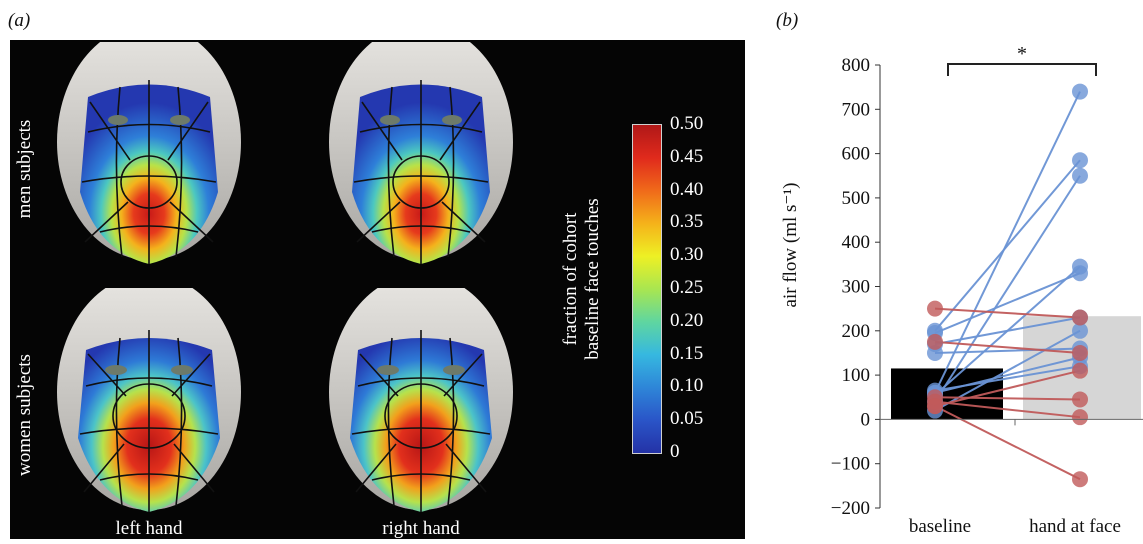 This screenshot has height=544, width=1143. I want to click on x-tick-label: baseline, so click(940, 526).